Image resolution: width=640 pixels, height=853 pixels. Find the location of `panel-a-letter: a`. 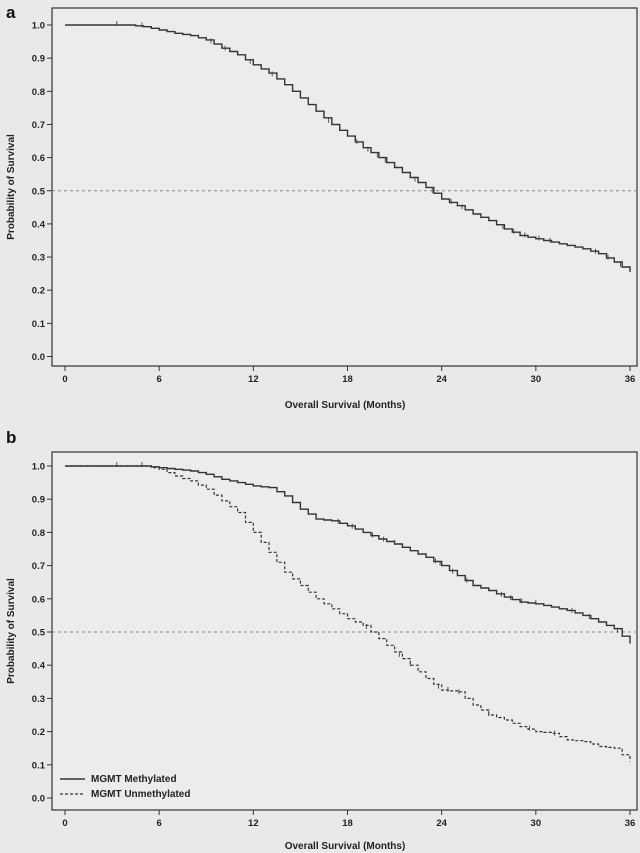

panel-a-letter: a is located at coordinates (11, 12).